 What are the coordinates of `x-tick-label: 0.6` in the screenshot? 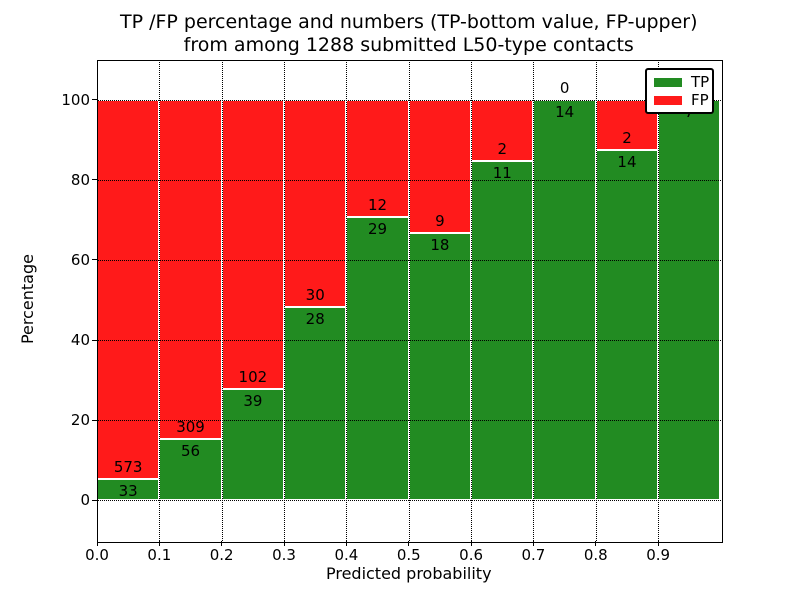 It's located at (471, 554).